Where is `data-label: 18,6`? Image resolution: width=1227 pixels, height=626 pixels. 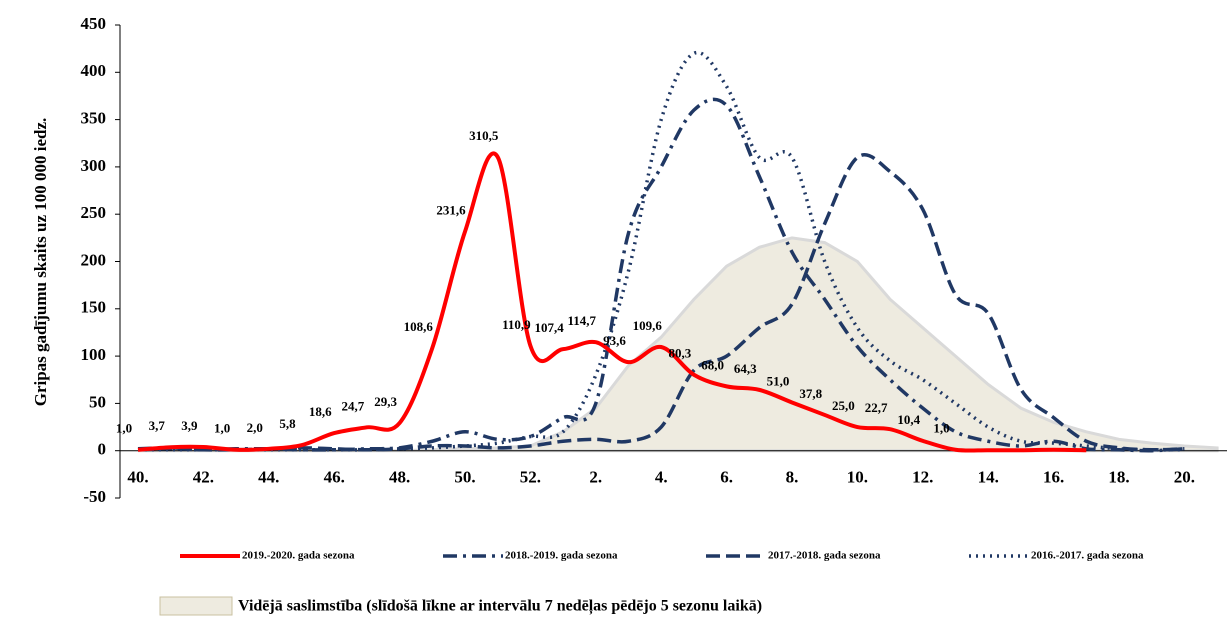
data-label: 18,6 is located at coordinates (320, 411).